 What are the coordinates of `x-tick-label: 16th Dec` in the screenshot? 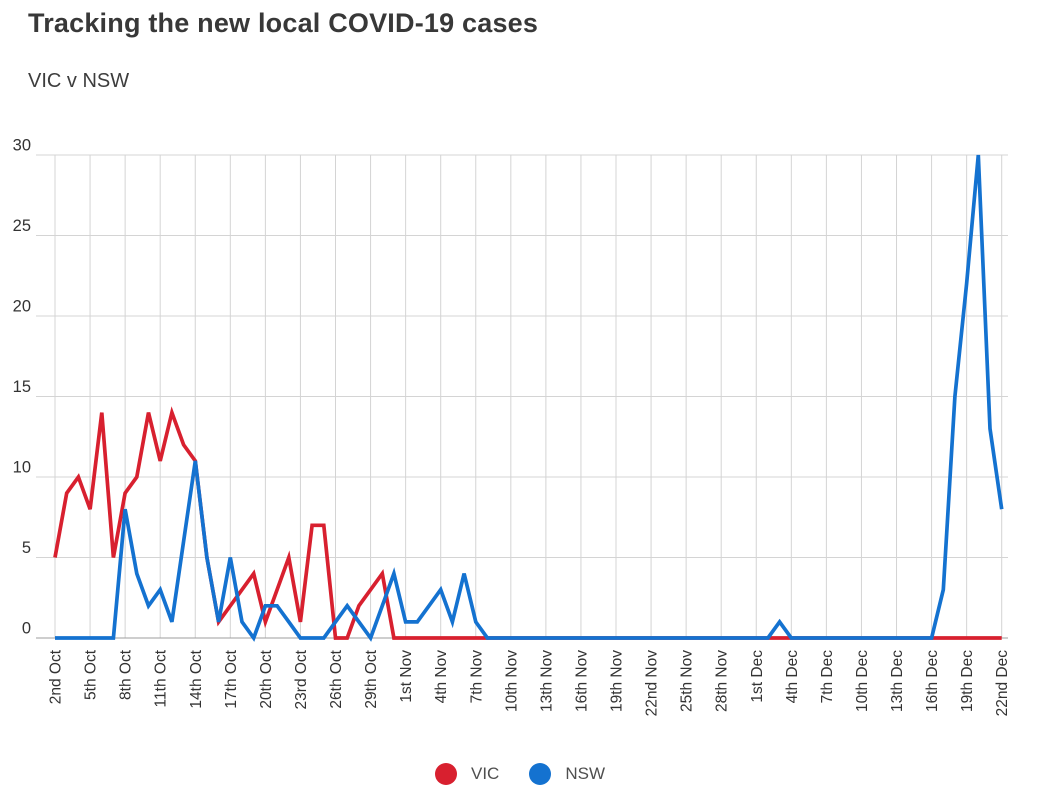 It's located at (932, 681).